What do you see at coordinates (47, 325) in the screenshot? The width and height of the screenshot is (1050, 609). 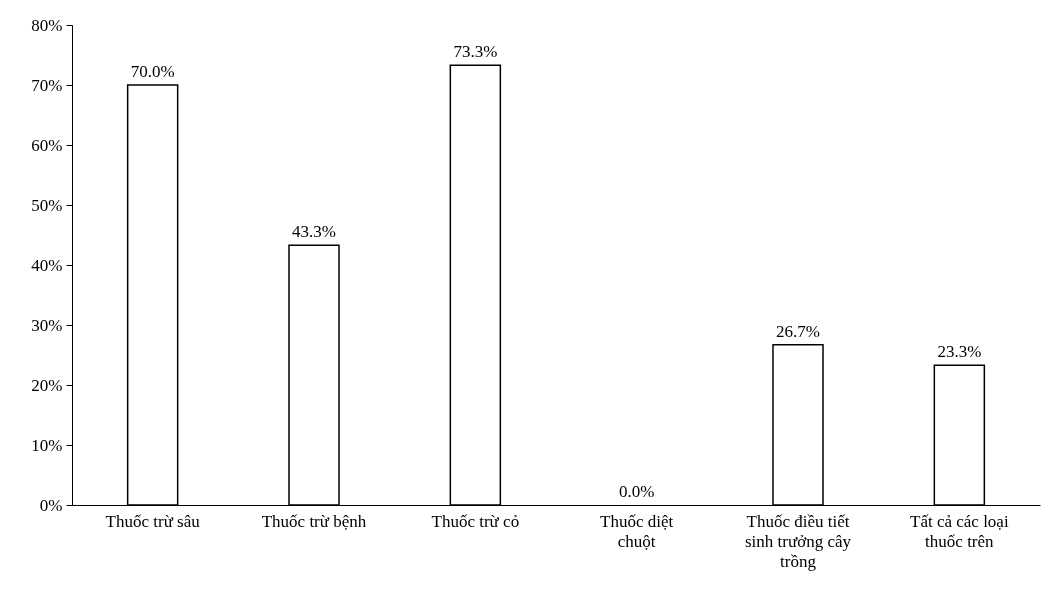 I see `y-tick-label: 30%` at bounding box center [47, 325].